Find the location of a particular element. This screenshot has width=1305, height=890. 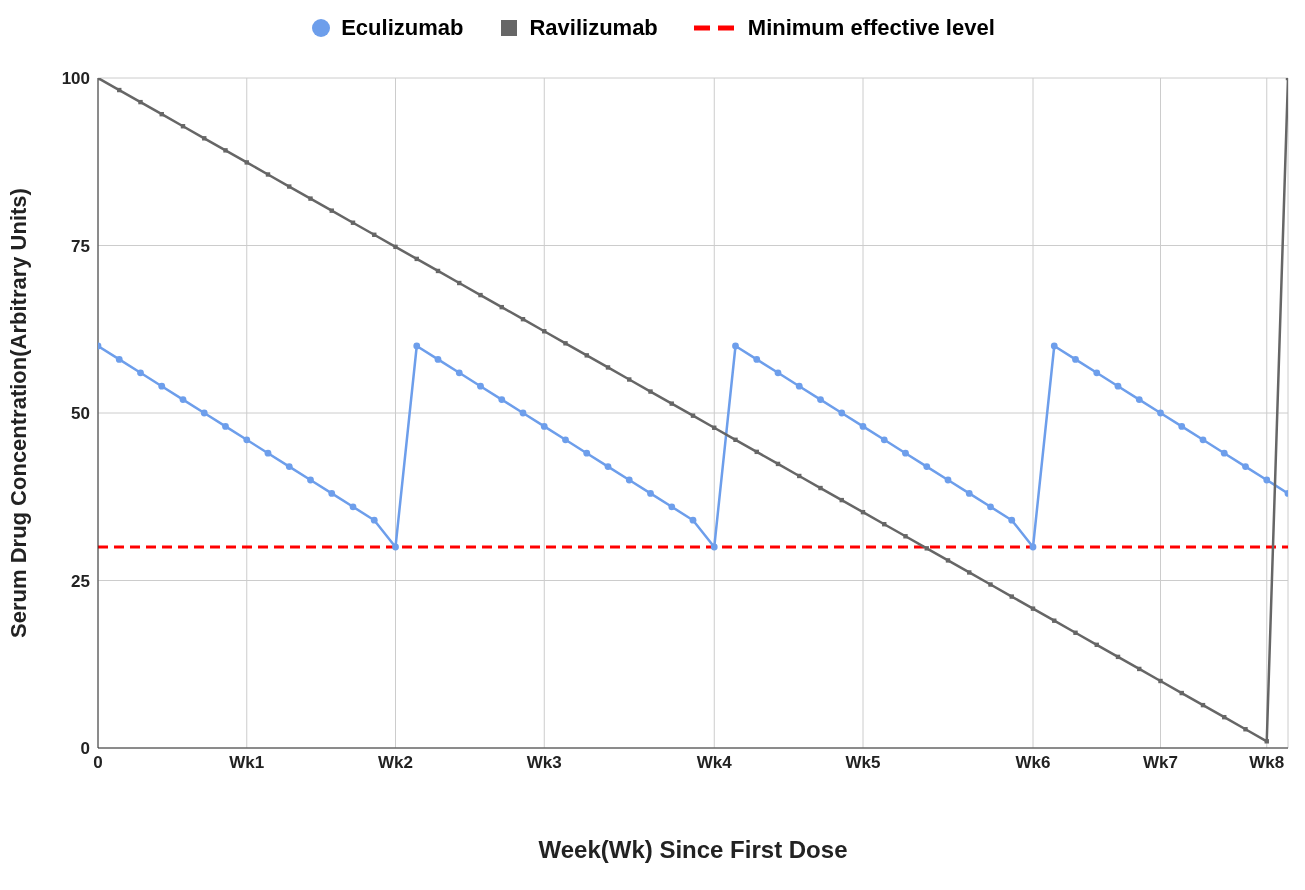

x-tick-label: Wk8 is located at coordinates (1267, 763).